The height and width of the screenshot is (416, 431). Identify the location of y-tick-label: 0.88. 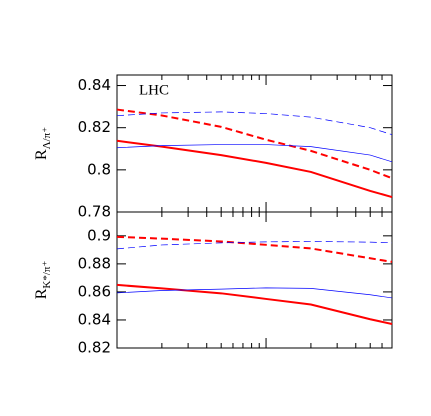
(94, 263).